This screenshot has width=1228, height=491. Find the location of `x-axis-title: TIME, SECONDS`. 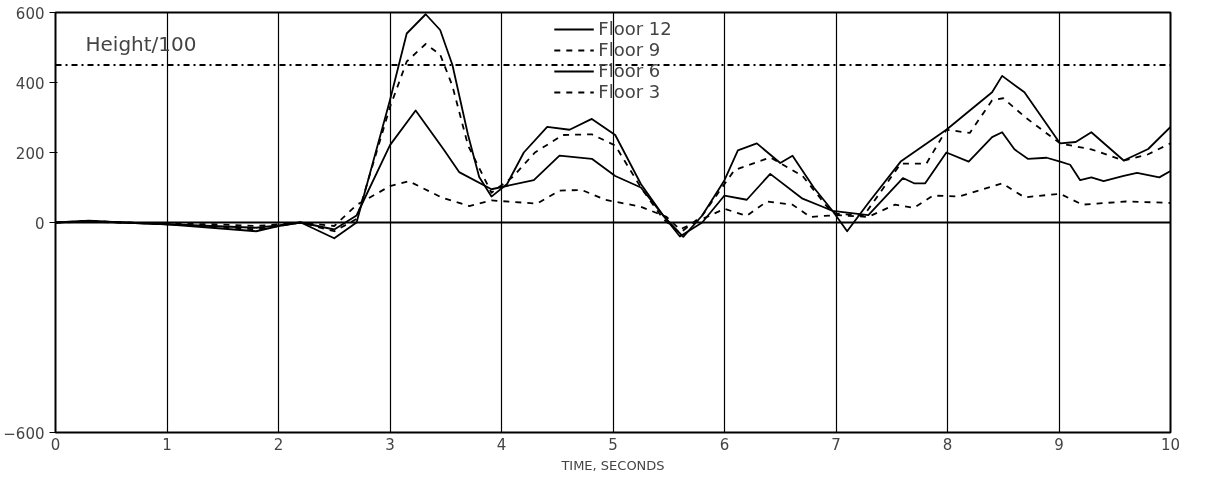

x-axis-title: TIME, SECONDS is located at coordinates (612, 465).